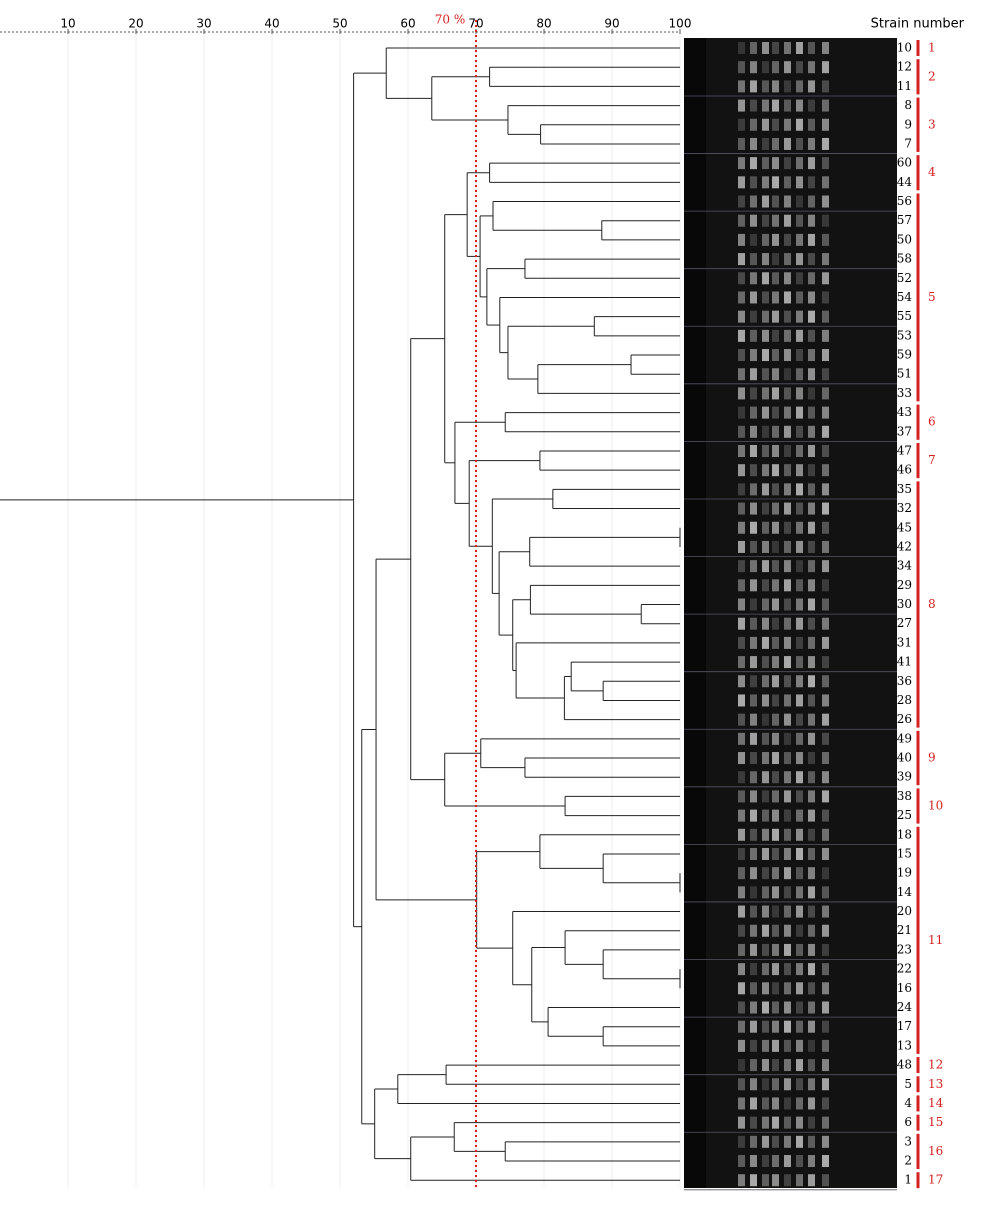 The image size is (1000, 1214). What do you see at coordinates (904, 374) in the screenshot?
I see `strain-label: 51` at bounding box center [904, 374].